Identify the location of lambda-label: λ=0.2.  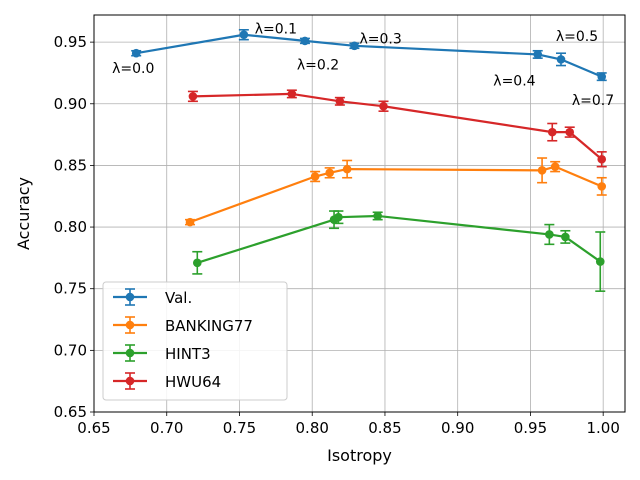
(318, 65).